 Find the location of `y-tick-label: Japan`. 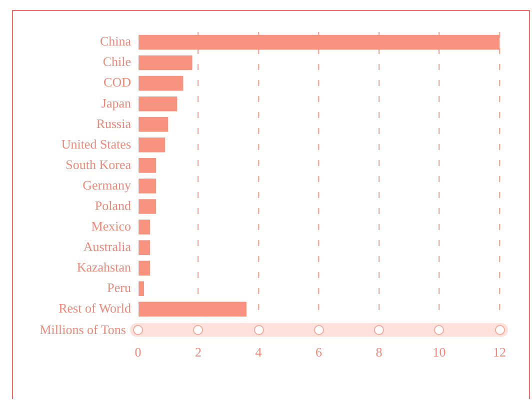

y-tick-label: Japan is located at coordinates (116, 102).